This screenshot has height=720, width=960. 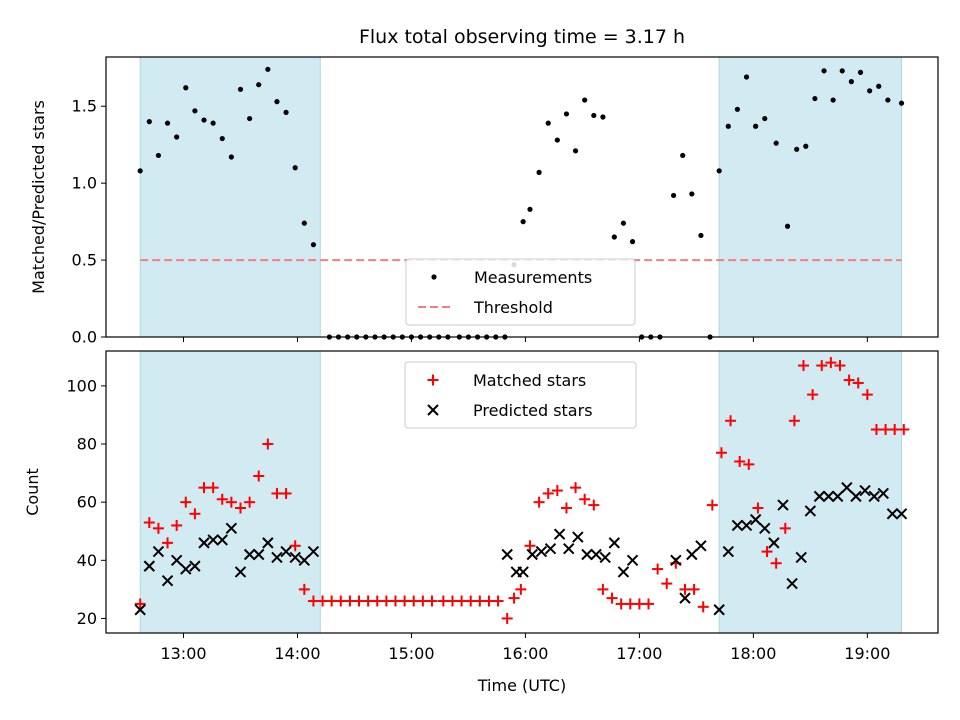 I want to click on legend: Matched stars Predicted stars, so click(x=520, y=395).